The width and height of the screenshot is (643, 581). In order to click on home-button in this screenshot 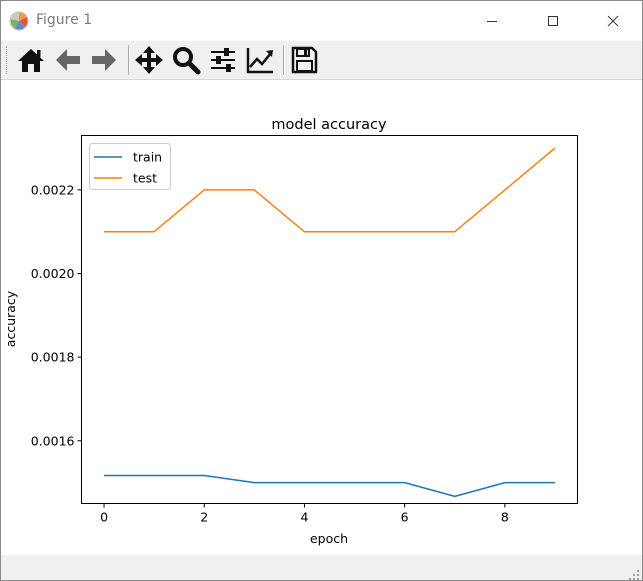, I will do `click(31, 60)`.